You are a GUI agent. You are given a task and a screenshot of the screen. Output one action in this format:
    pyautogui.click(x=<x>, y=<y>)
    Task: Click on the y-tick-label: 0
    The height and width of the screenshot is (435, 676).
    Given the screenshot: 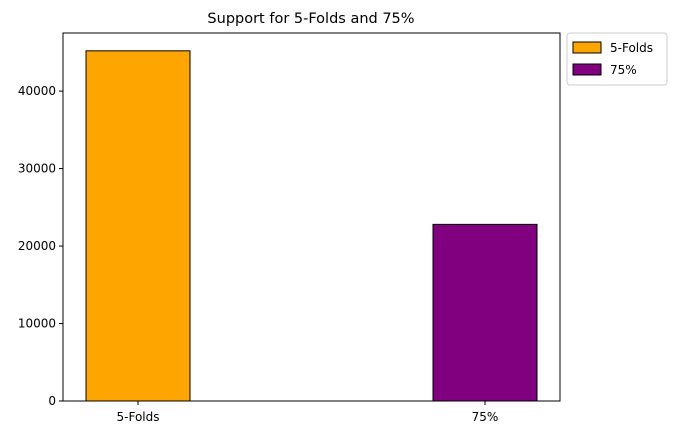 What is the action you would take?
    pyautogui.click(x=52, y=401)
    